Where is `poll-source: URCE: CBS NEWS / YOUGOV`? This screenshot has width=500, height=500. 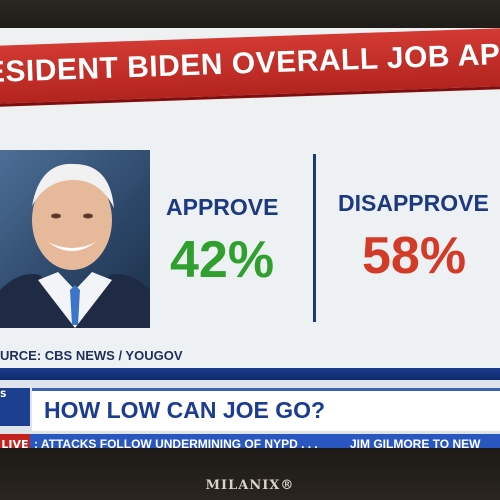
poll-source: URCE: CBS NEWS / YOUGOV is located at coordinates (91, 355).